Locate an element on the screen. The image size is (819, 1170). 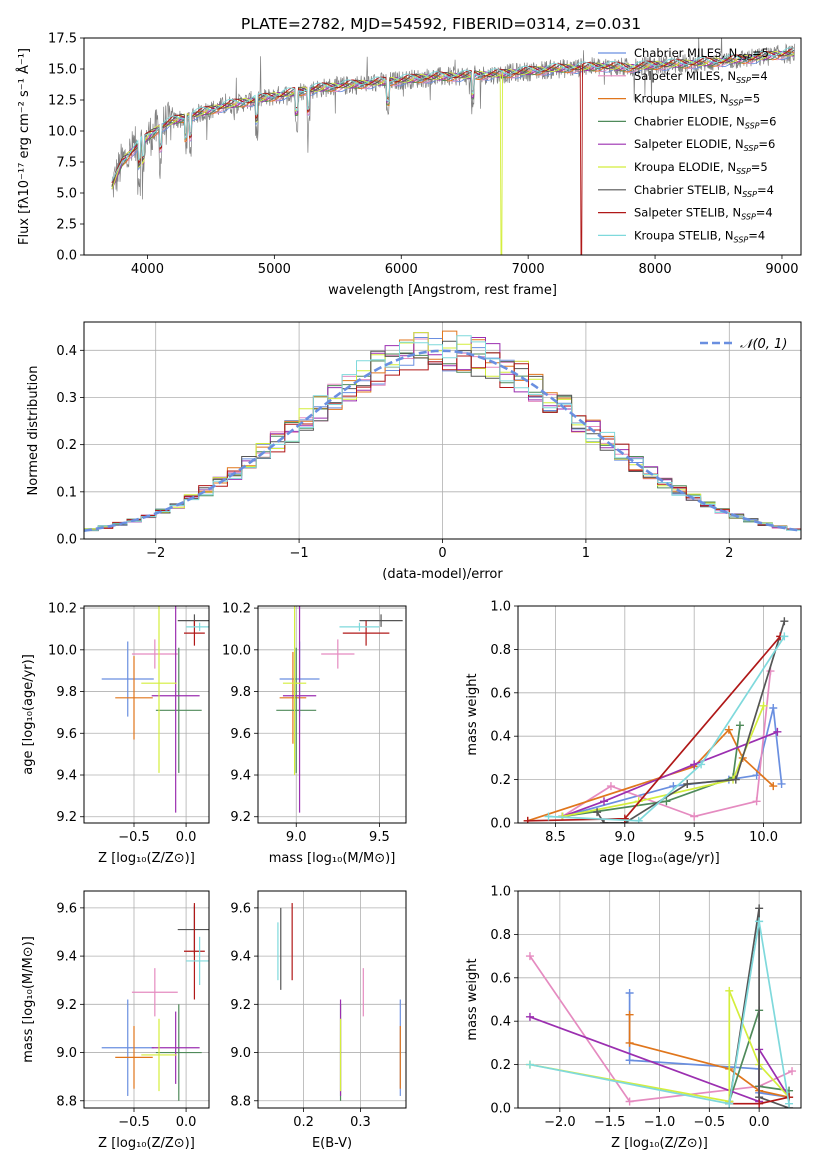
y-tick-label: 0.3 is located at coordinates (66, 398).